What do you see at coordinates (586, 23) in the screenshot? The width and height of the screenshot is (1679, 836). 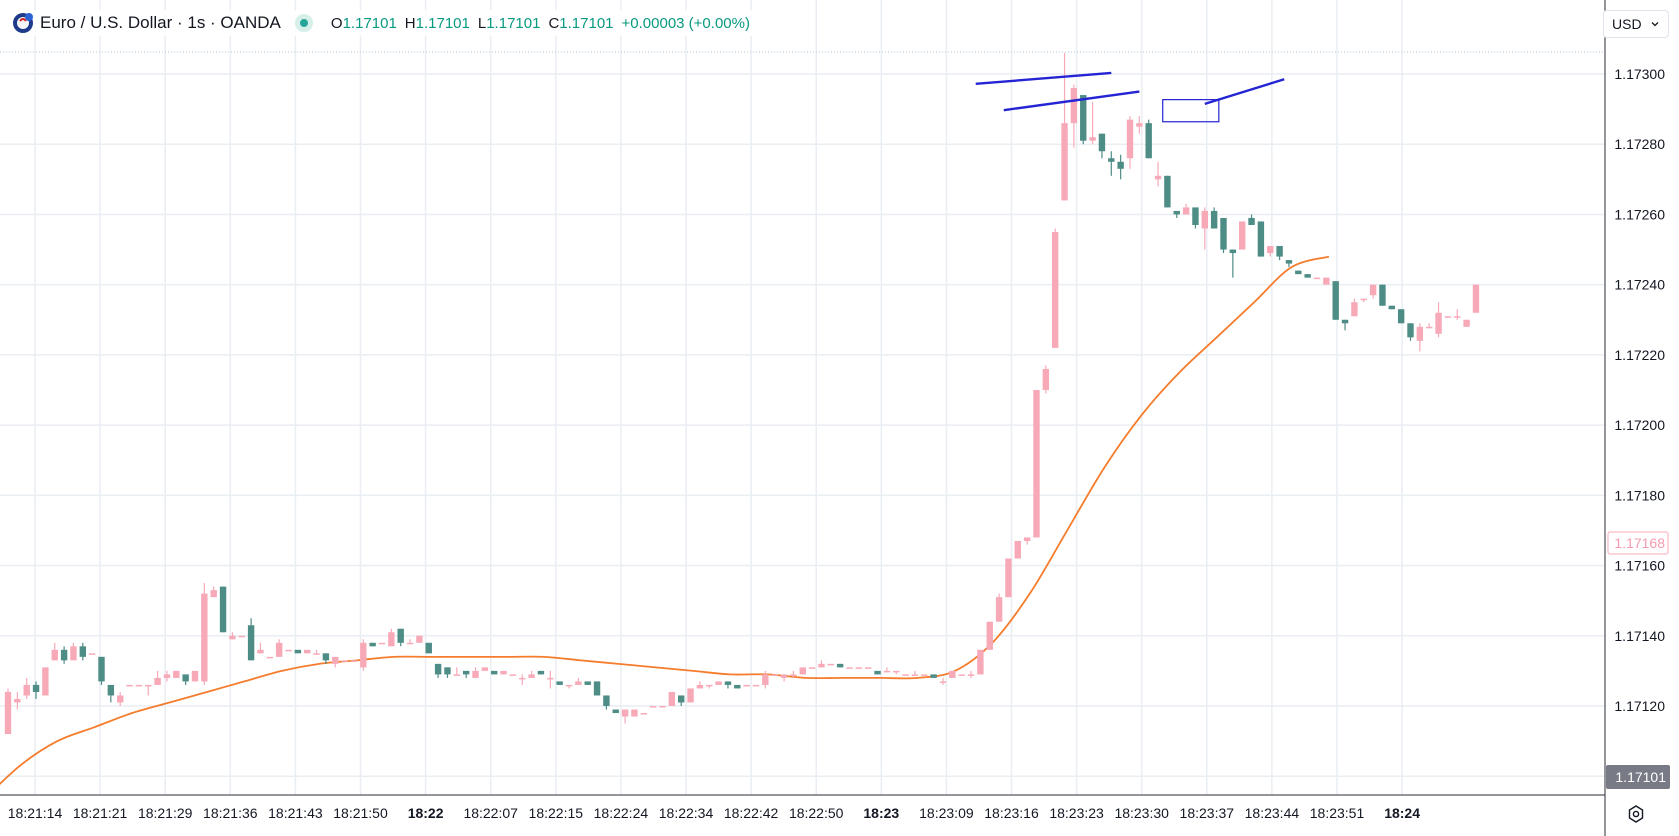 I see `close-value: 1.17101` at bounding box center [586, 23].